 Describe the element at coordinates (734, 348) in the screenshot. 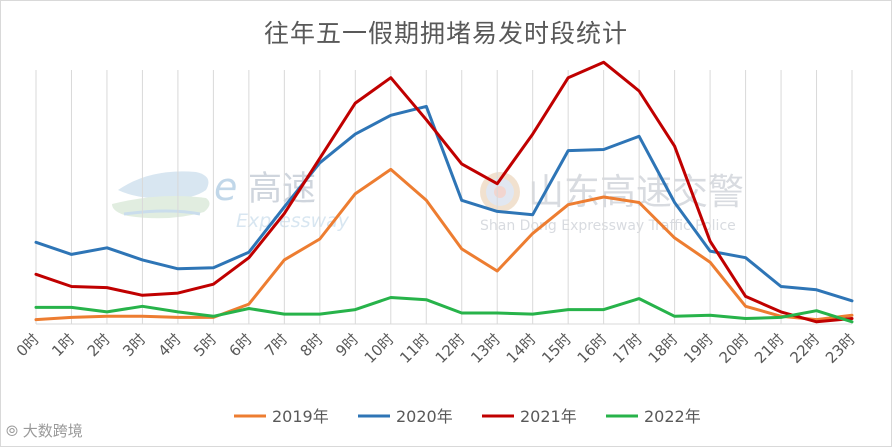

I see `x-tick-label: 20时` at that location.